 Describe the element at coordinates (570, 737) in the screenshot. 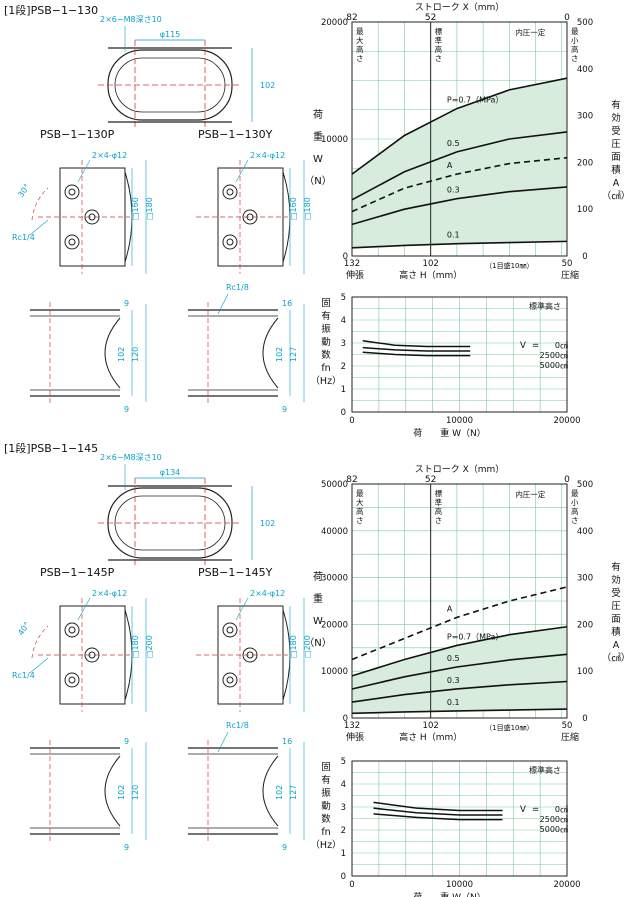

I see `x-sub-label: 圧縮` at that location.